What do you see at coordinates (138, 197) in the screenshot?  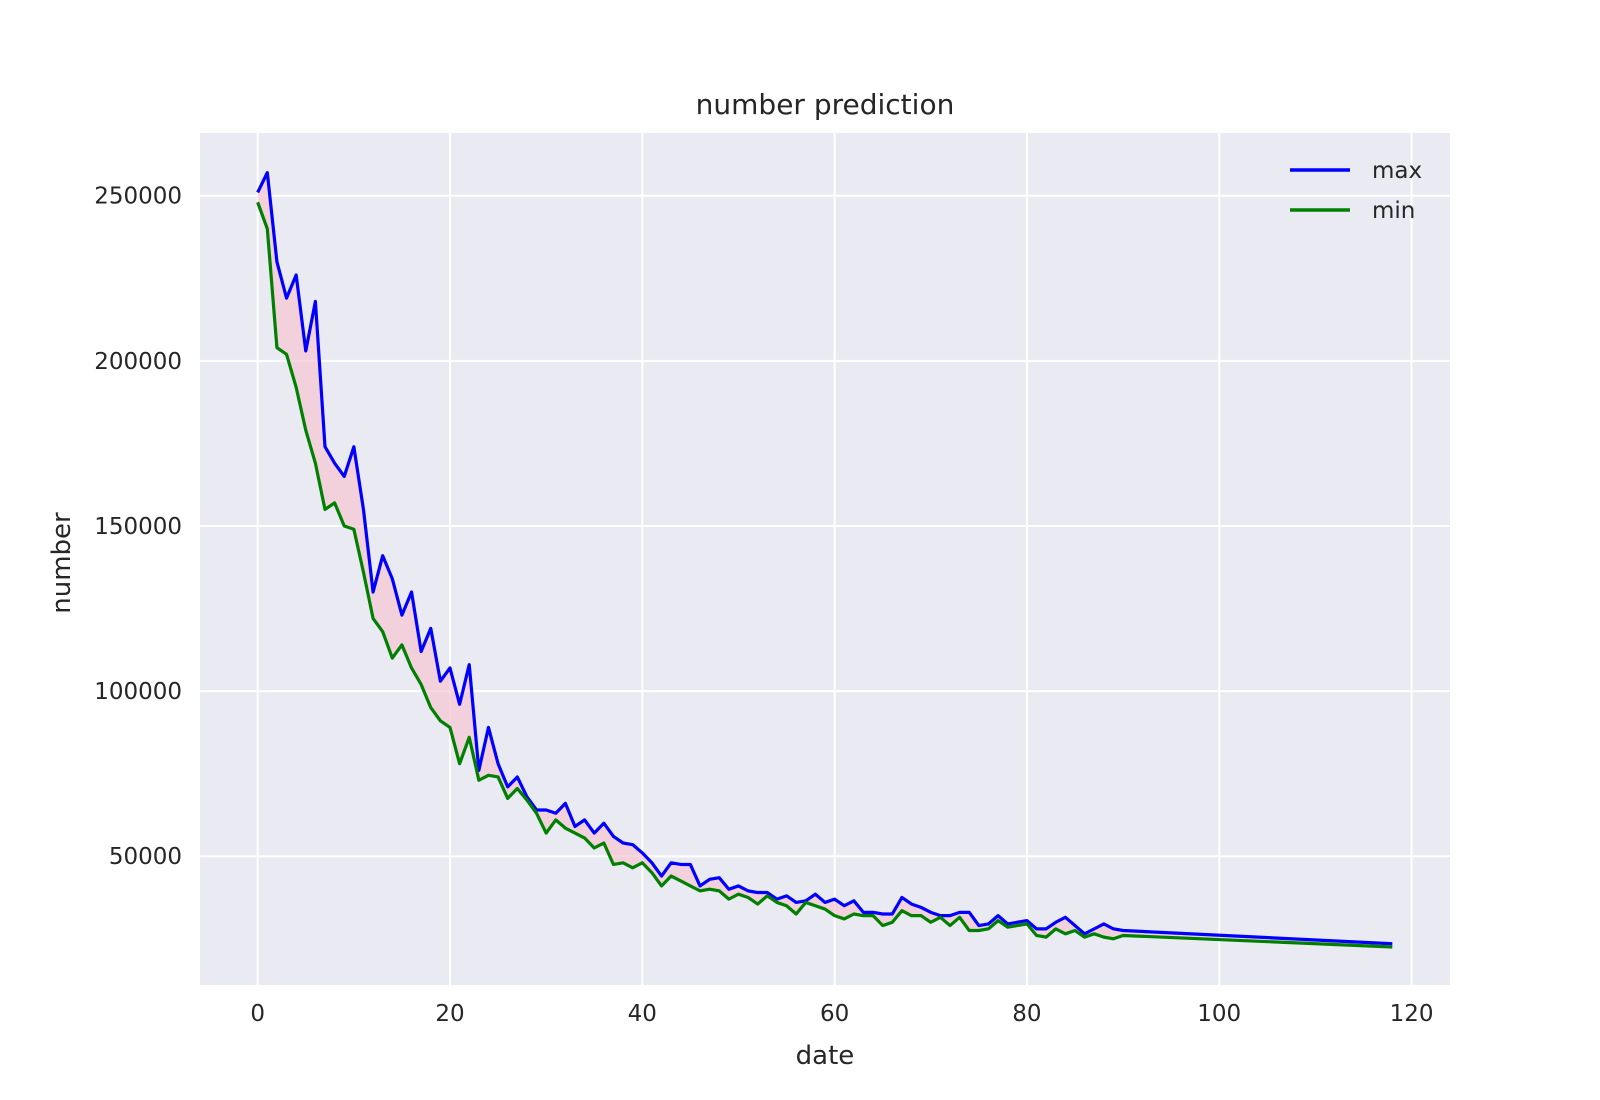 I see `y-tick-label: 250000` at bounding box center [138, 197].